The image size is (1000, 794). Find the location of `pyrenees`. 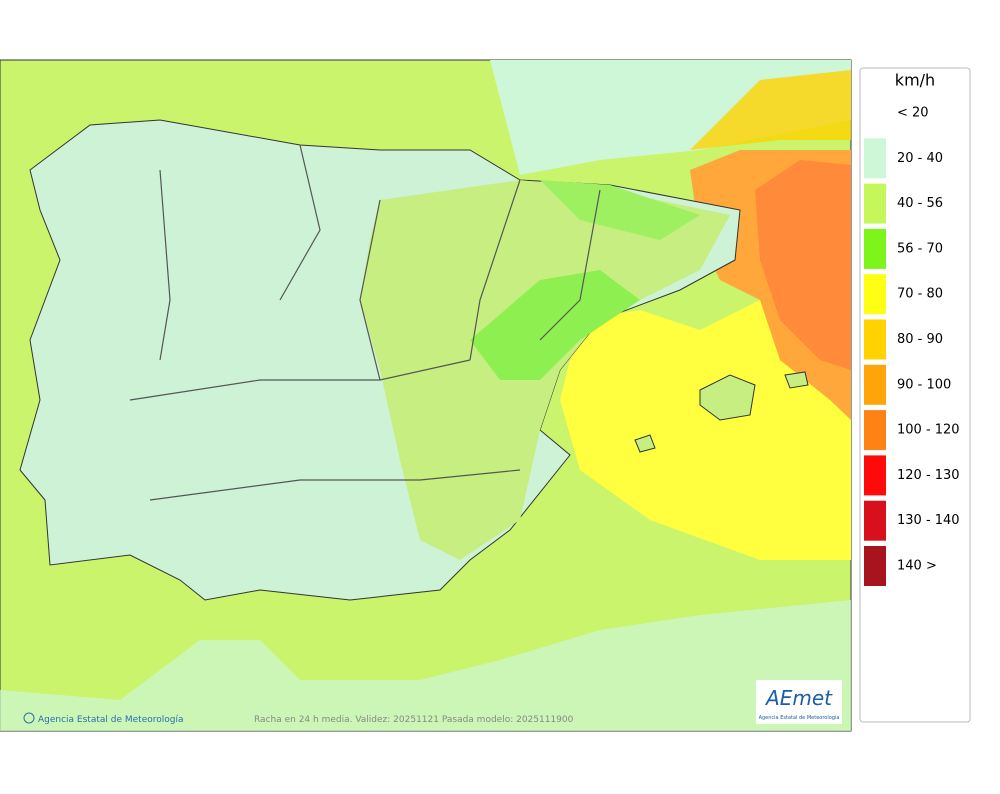

pyrenees is located at coordinates (620, 210).